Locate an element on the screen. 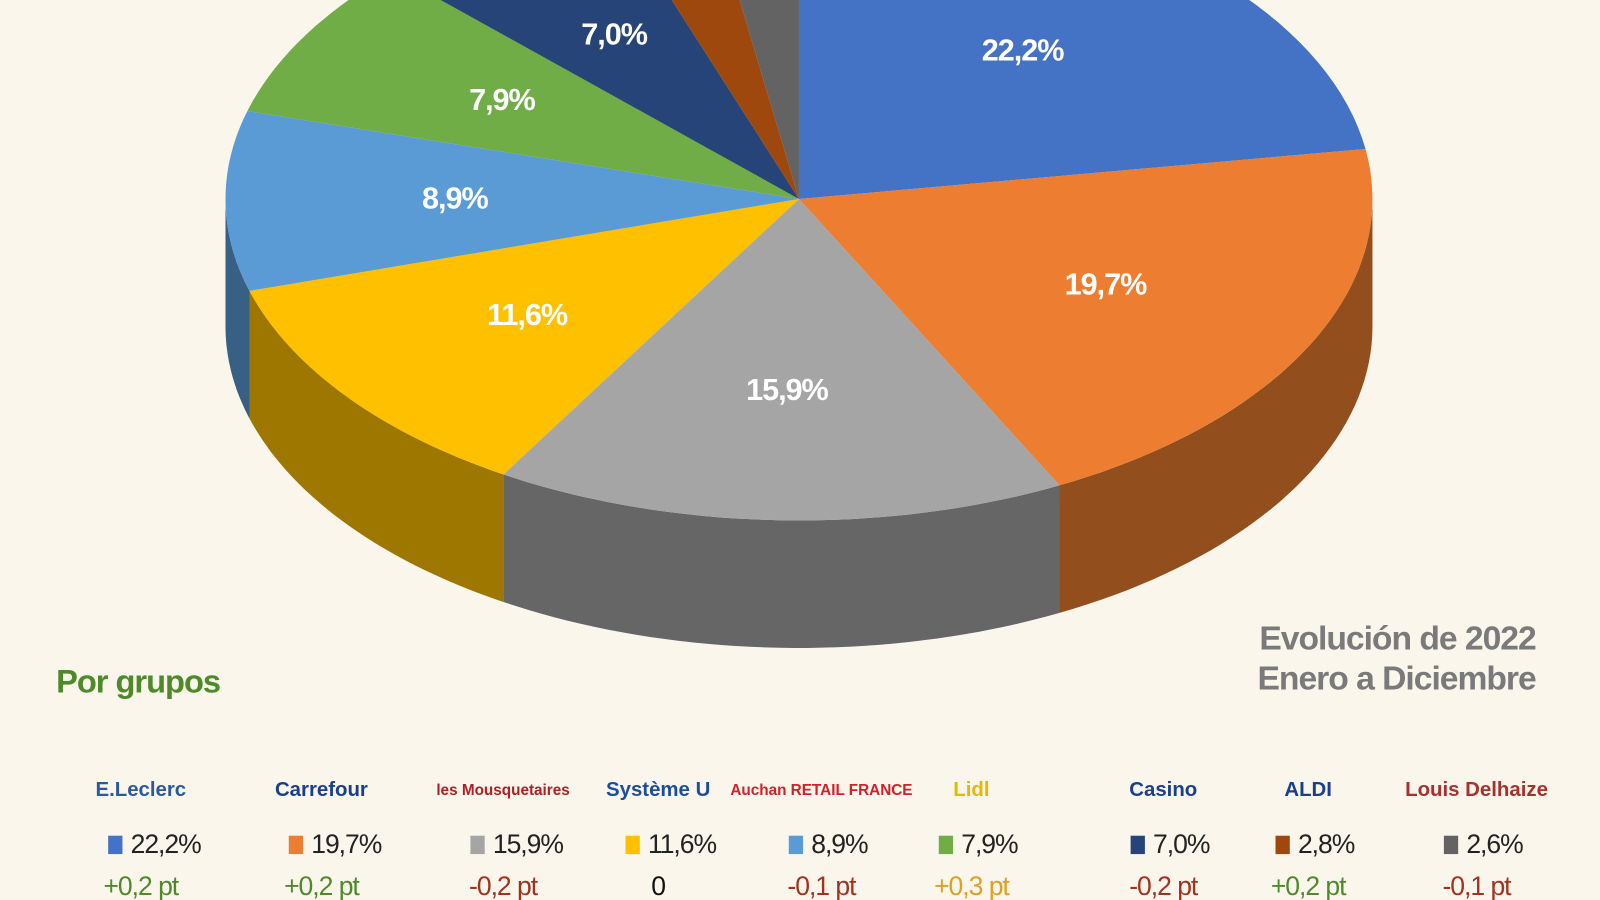 The height and width of the screenshot is (900, 1600). legend-value: 22,2% is located at coordinates (166, 844).